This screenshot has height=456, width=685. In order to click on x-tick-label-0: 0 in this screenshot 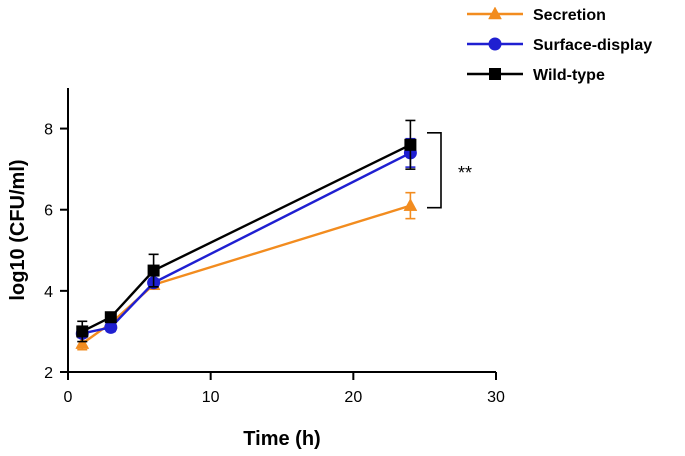, I will do `click(68, 397)`.